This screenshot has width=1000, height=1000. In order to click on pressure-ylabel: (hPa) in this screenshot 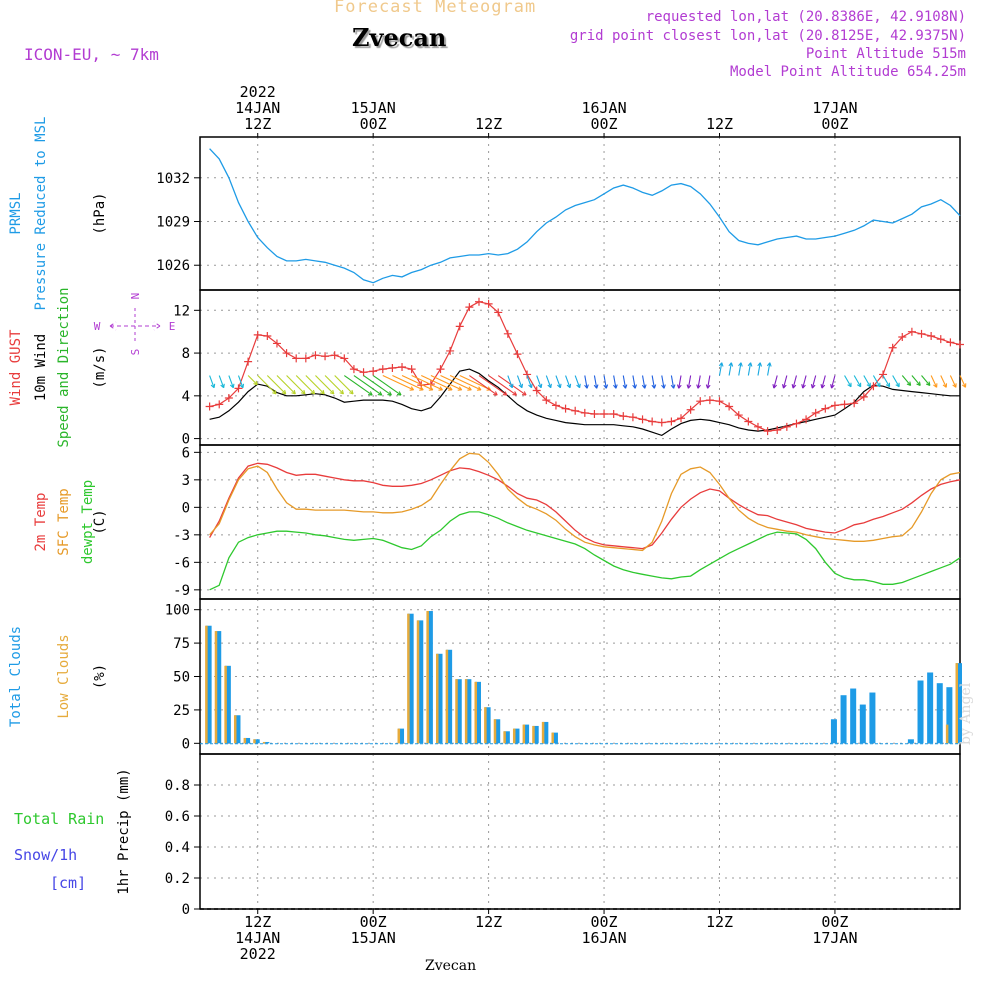, I will do `click(100, 213)`.